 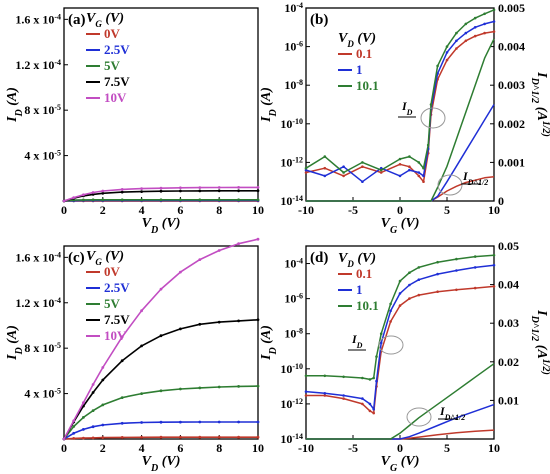 What do you see at coordinates (291, 162) in the screenshot?
I see `y-tick-label-b: 10-12` at bounding box center [291, 162].